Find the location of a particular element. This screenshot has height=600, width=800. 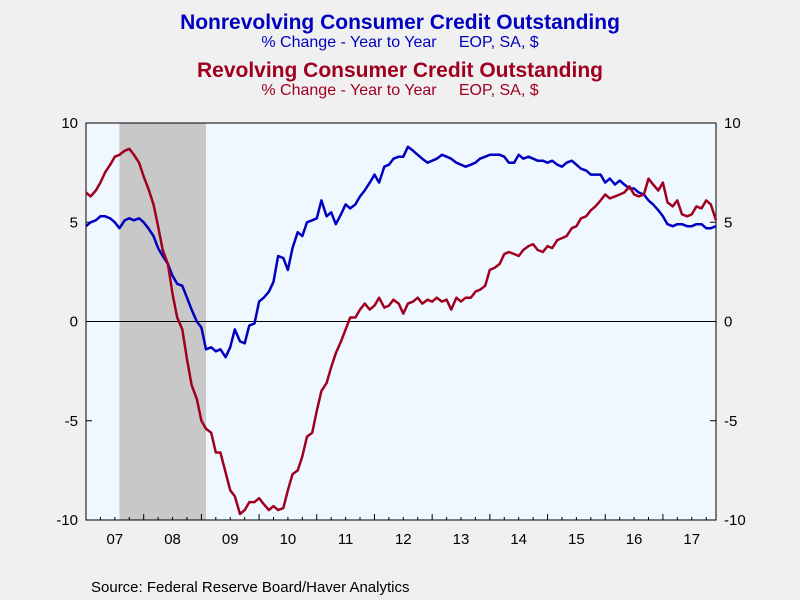

x-tick-label: 09 is located at coordinates (230, 539).